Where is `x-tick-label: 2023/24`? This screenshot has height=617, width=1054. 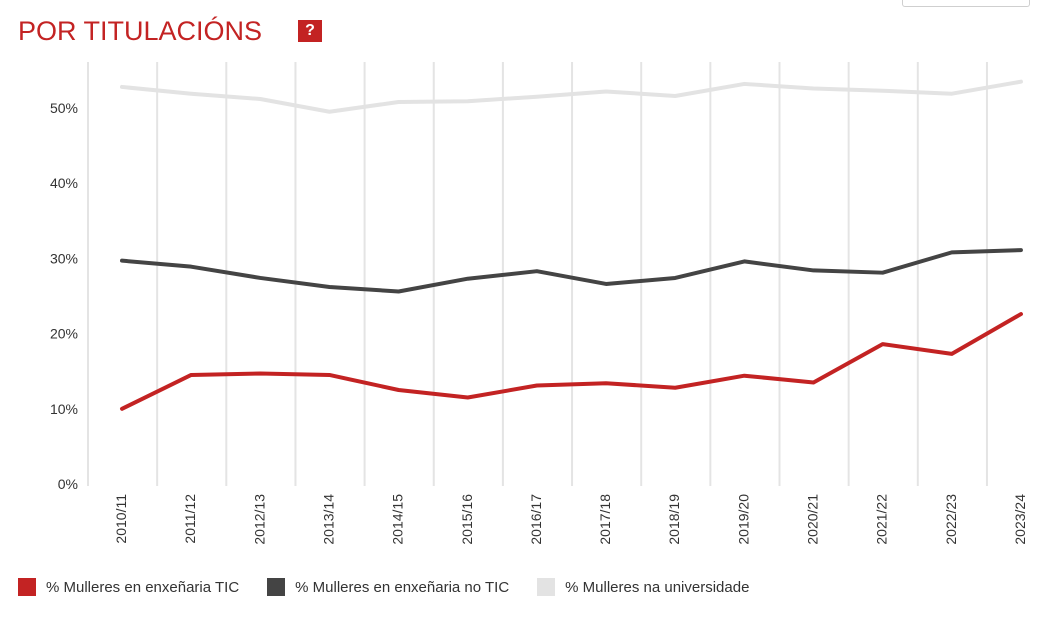 x-tick-label: 2023/24 is located at coordinates (1020, 519).